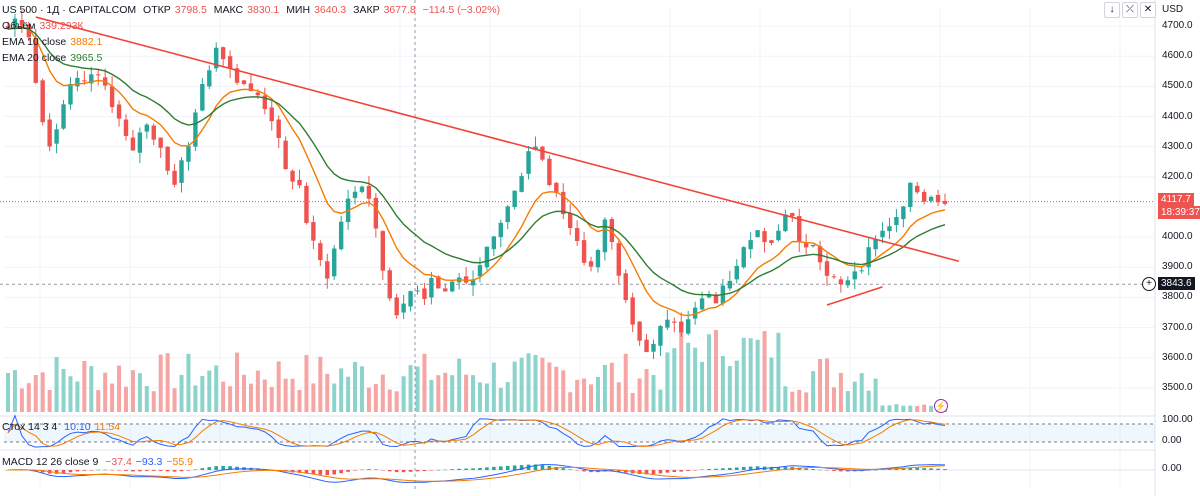  Describe the element at coordinates (1112, 10) in the screenshot. I see `scroll-down-icon: ↓` at that location.